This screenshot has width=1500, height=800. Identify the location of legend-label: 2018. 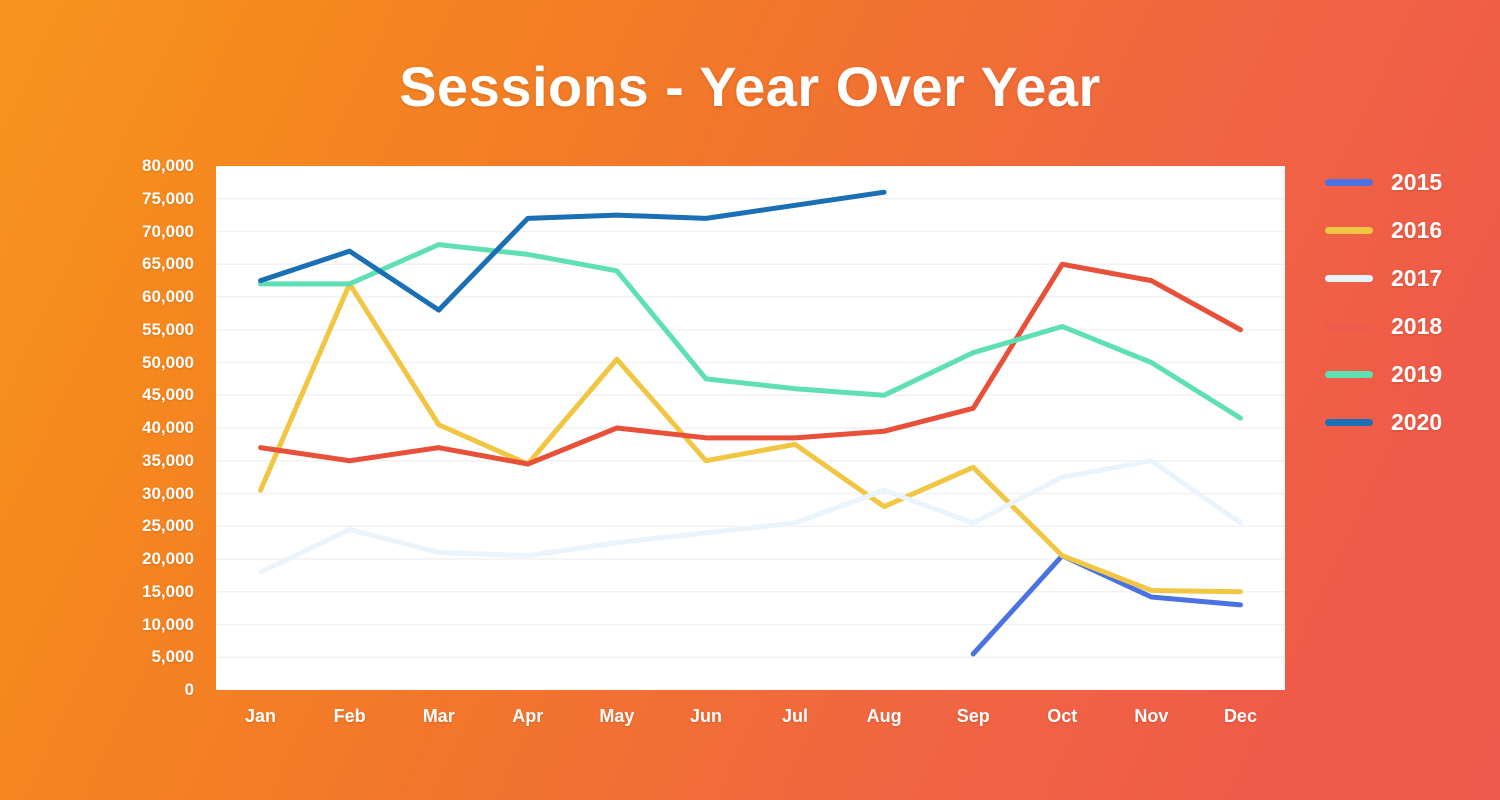
(1417, 325).